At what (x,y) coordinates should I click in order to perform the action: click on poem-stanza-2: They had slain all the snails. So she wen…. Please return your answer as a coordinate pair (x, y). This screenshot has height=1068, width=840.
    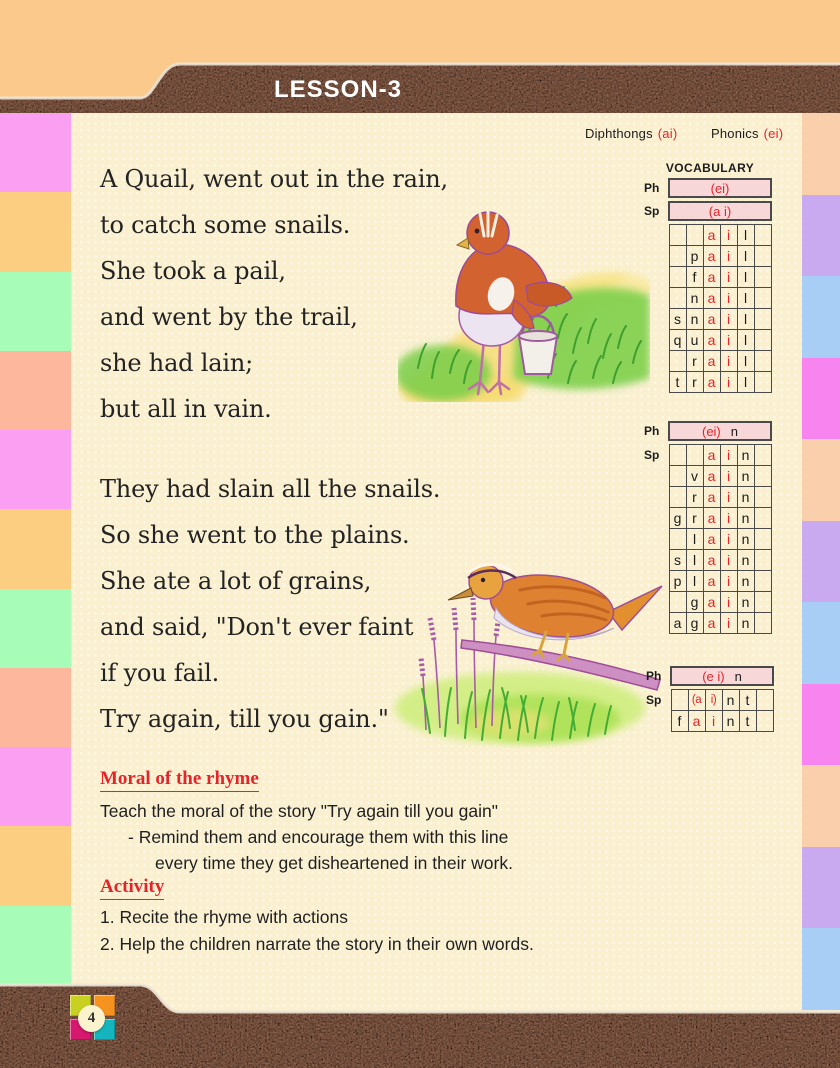
    Looking at the image, I should click on (310, 604).